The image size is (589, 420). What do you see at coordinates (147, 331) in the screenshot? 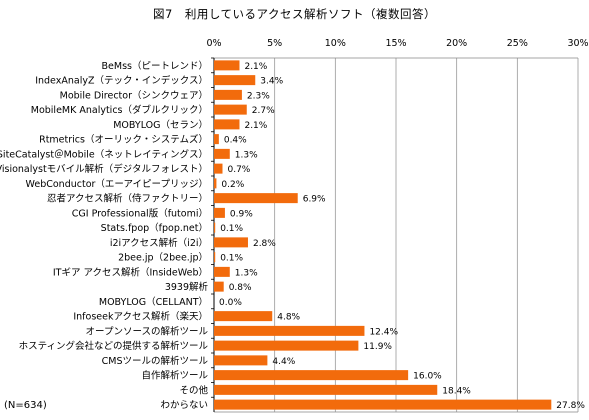
I see `category-label: オープンソースの解析ツール` at bounding box center [147, 331].